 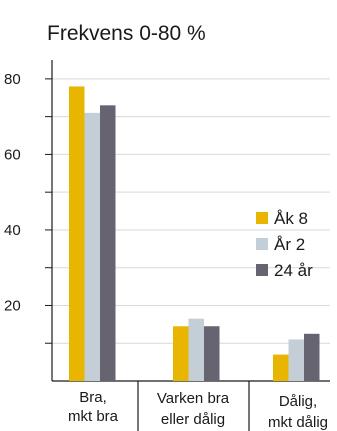 I want to click on y-axis-ticks: 20 40 60 80, so click(x=28, y=207).